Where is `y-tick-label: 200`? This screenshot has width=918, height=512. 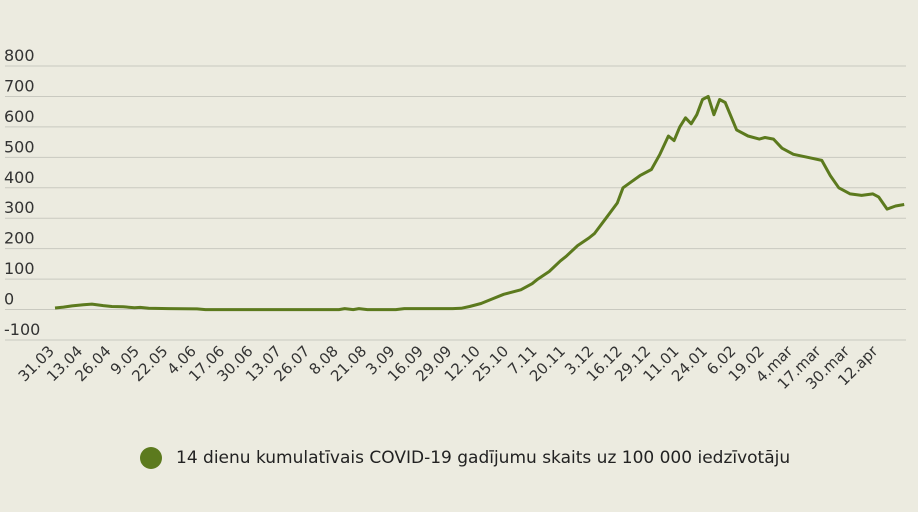 y-tick-label: 200 is located at coordinates (19, 238).